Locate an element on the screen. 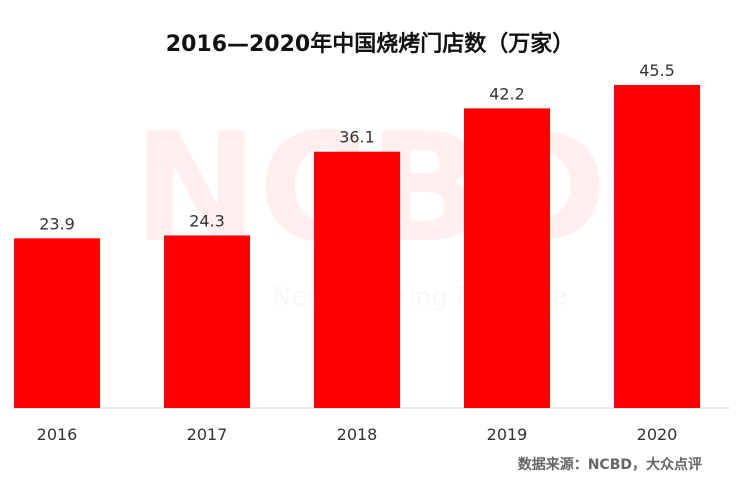 The height and width of the screenshot is (478, 740). tick-labels-group: 2016 2017 2018 2019 2020 is located at coordinates (357, 434).